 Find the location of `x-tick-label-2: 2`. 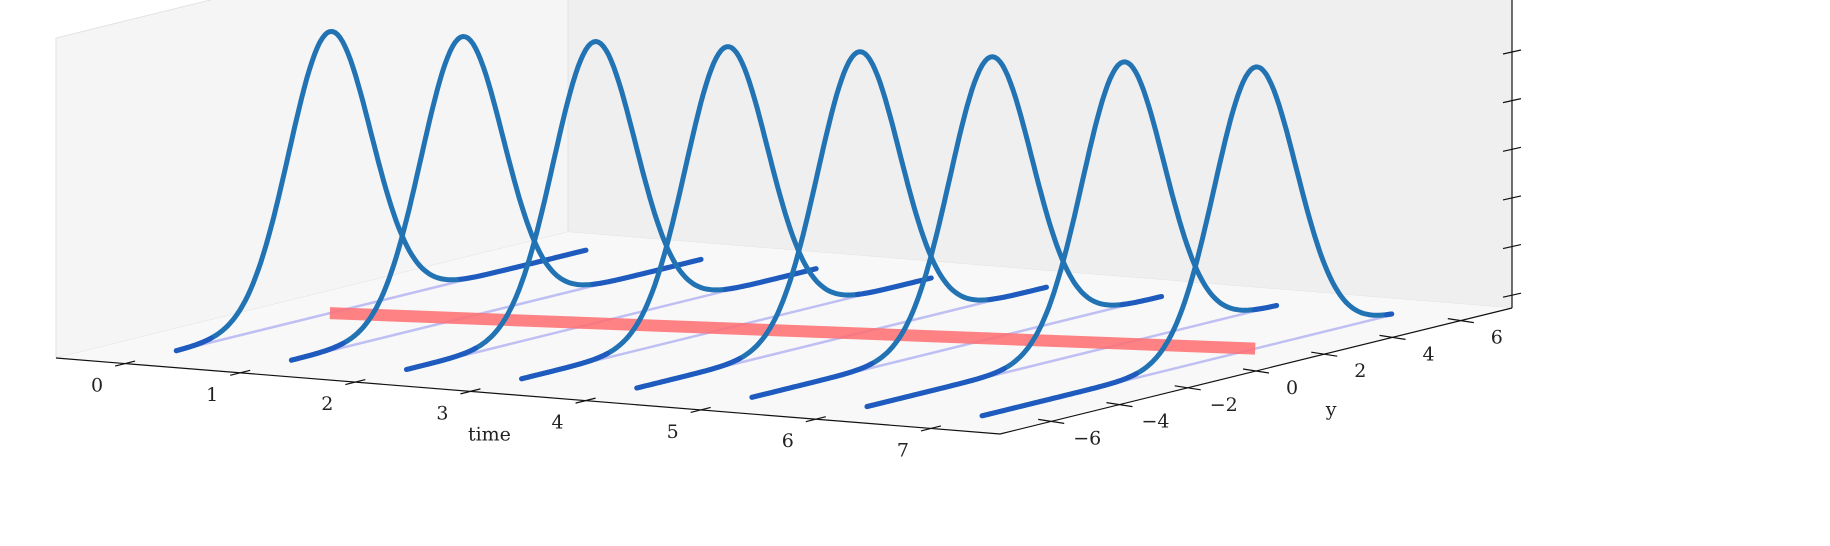

x-tick-label-2: 2 is located at coordinates (327, 404).